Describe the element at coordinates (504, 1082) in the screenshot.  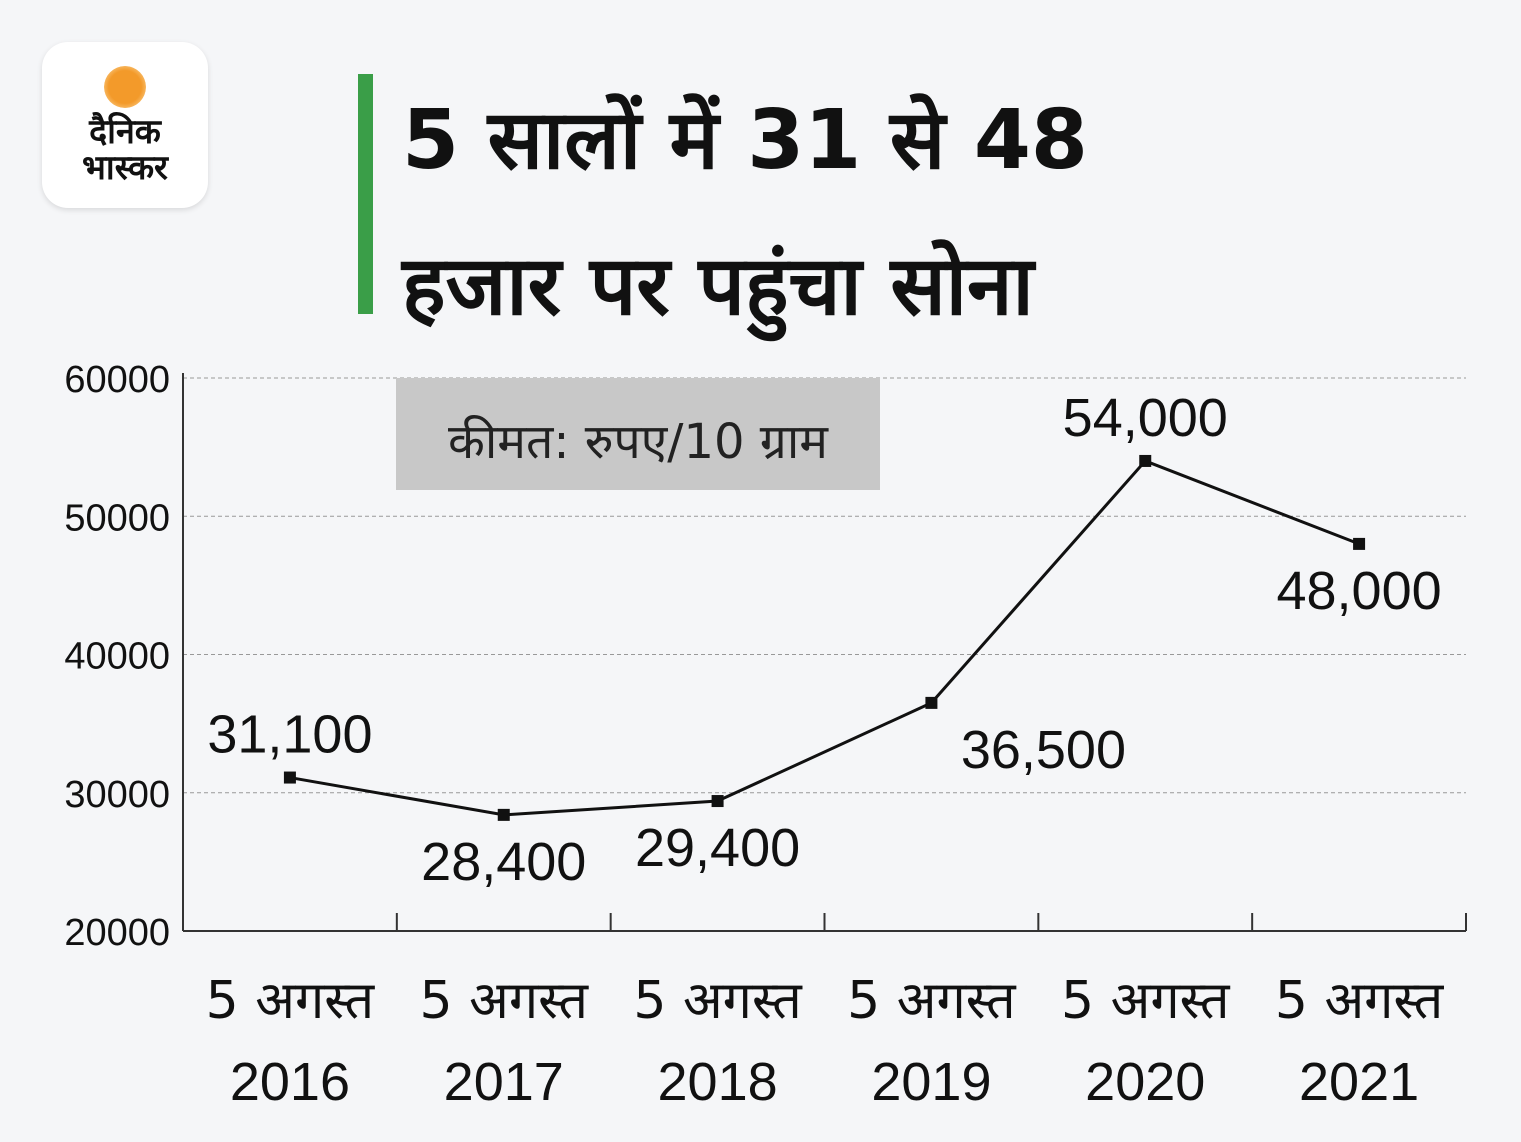
I see `x-tick-label-year: 2017` at that location.